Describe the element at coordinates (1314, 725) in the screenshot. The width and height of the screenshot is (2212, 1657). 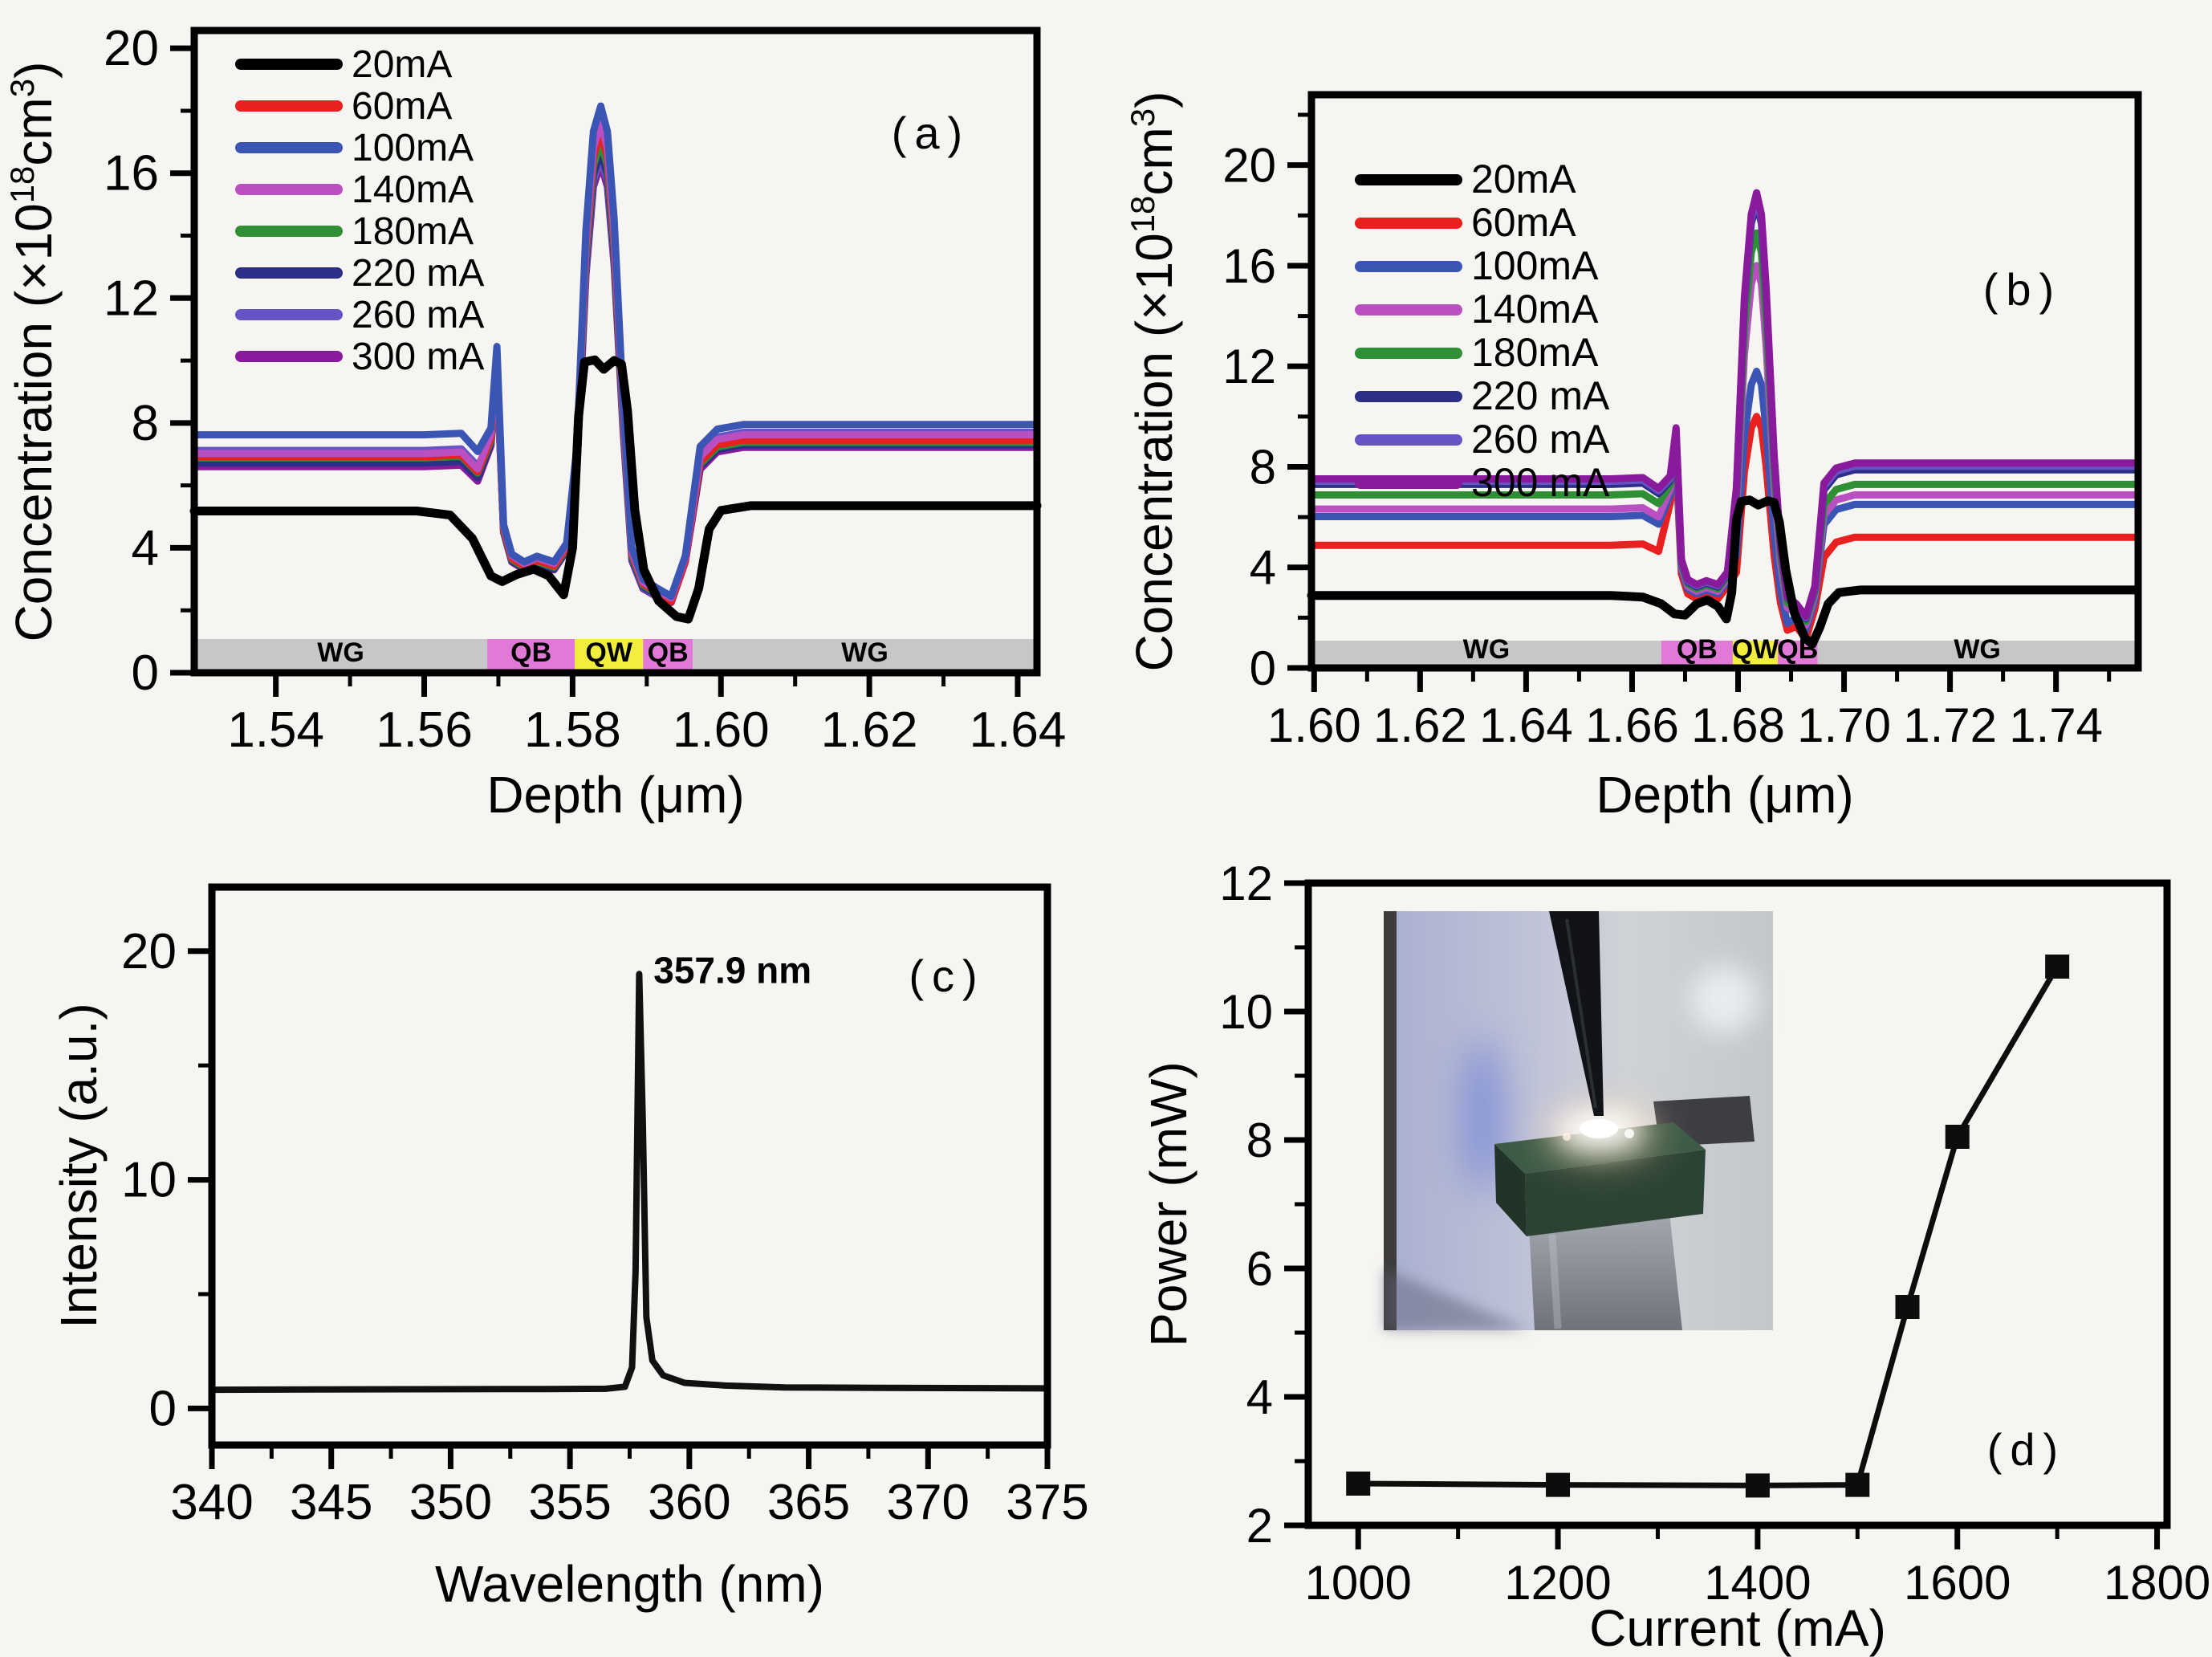
I see `x-tick-label: 1.60` at that location.